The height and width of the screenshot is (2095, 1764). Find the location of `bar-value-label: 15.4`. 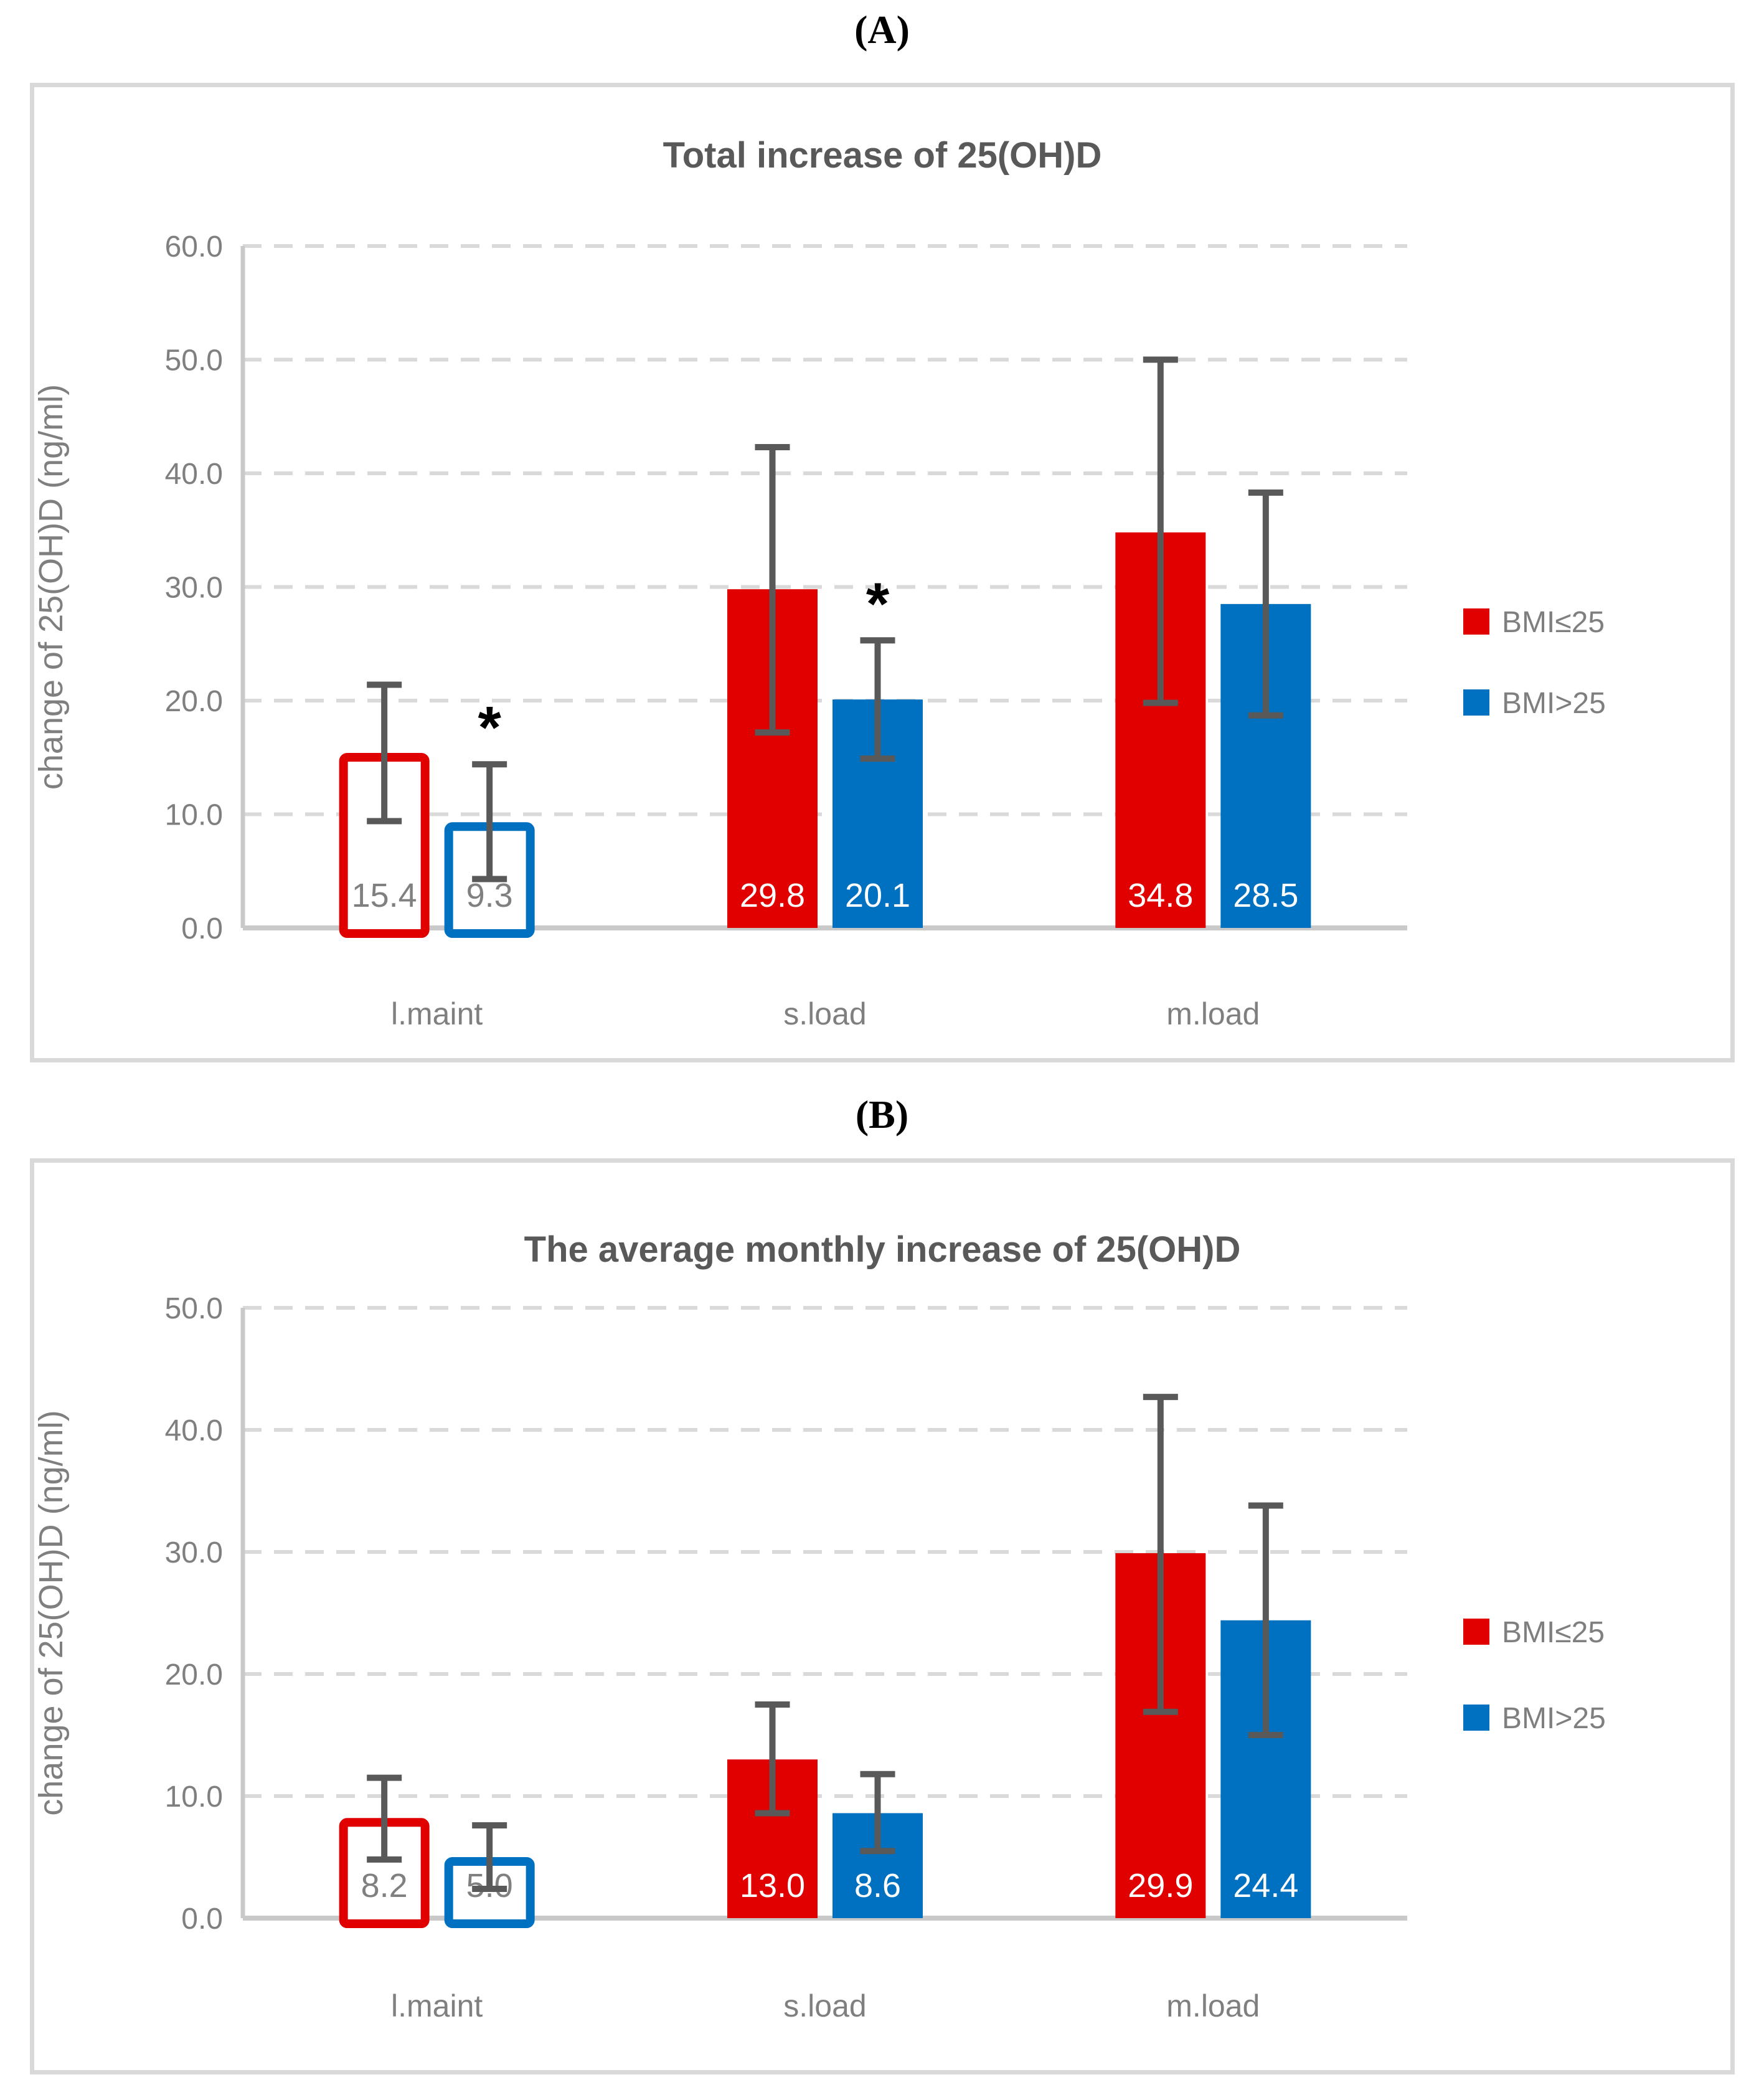

bar-value-label: 15.4 is located at coordinates (385, 895).